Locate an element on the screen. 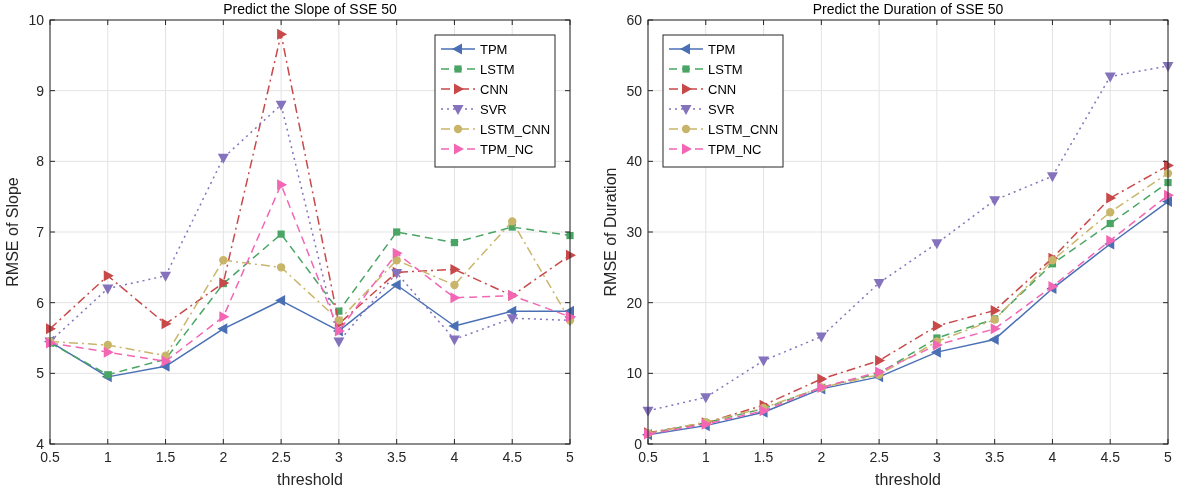  chart-title: Predict the Slope of SSE 50 is located at coordinates (310, 9).